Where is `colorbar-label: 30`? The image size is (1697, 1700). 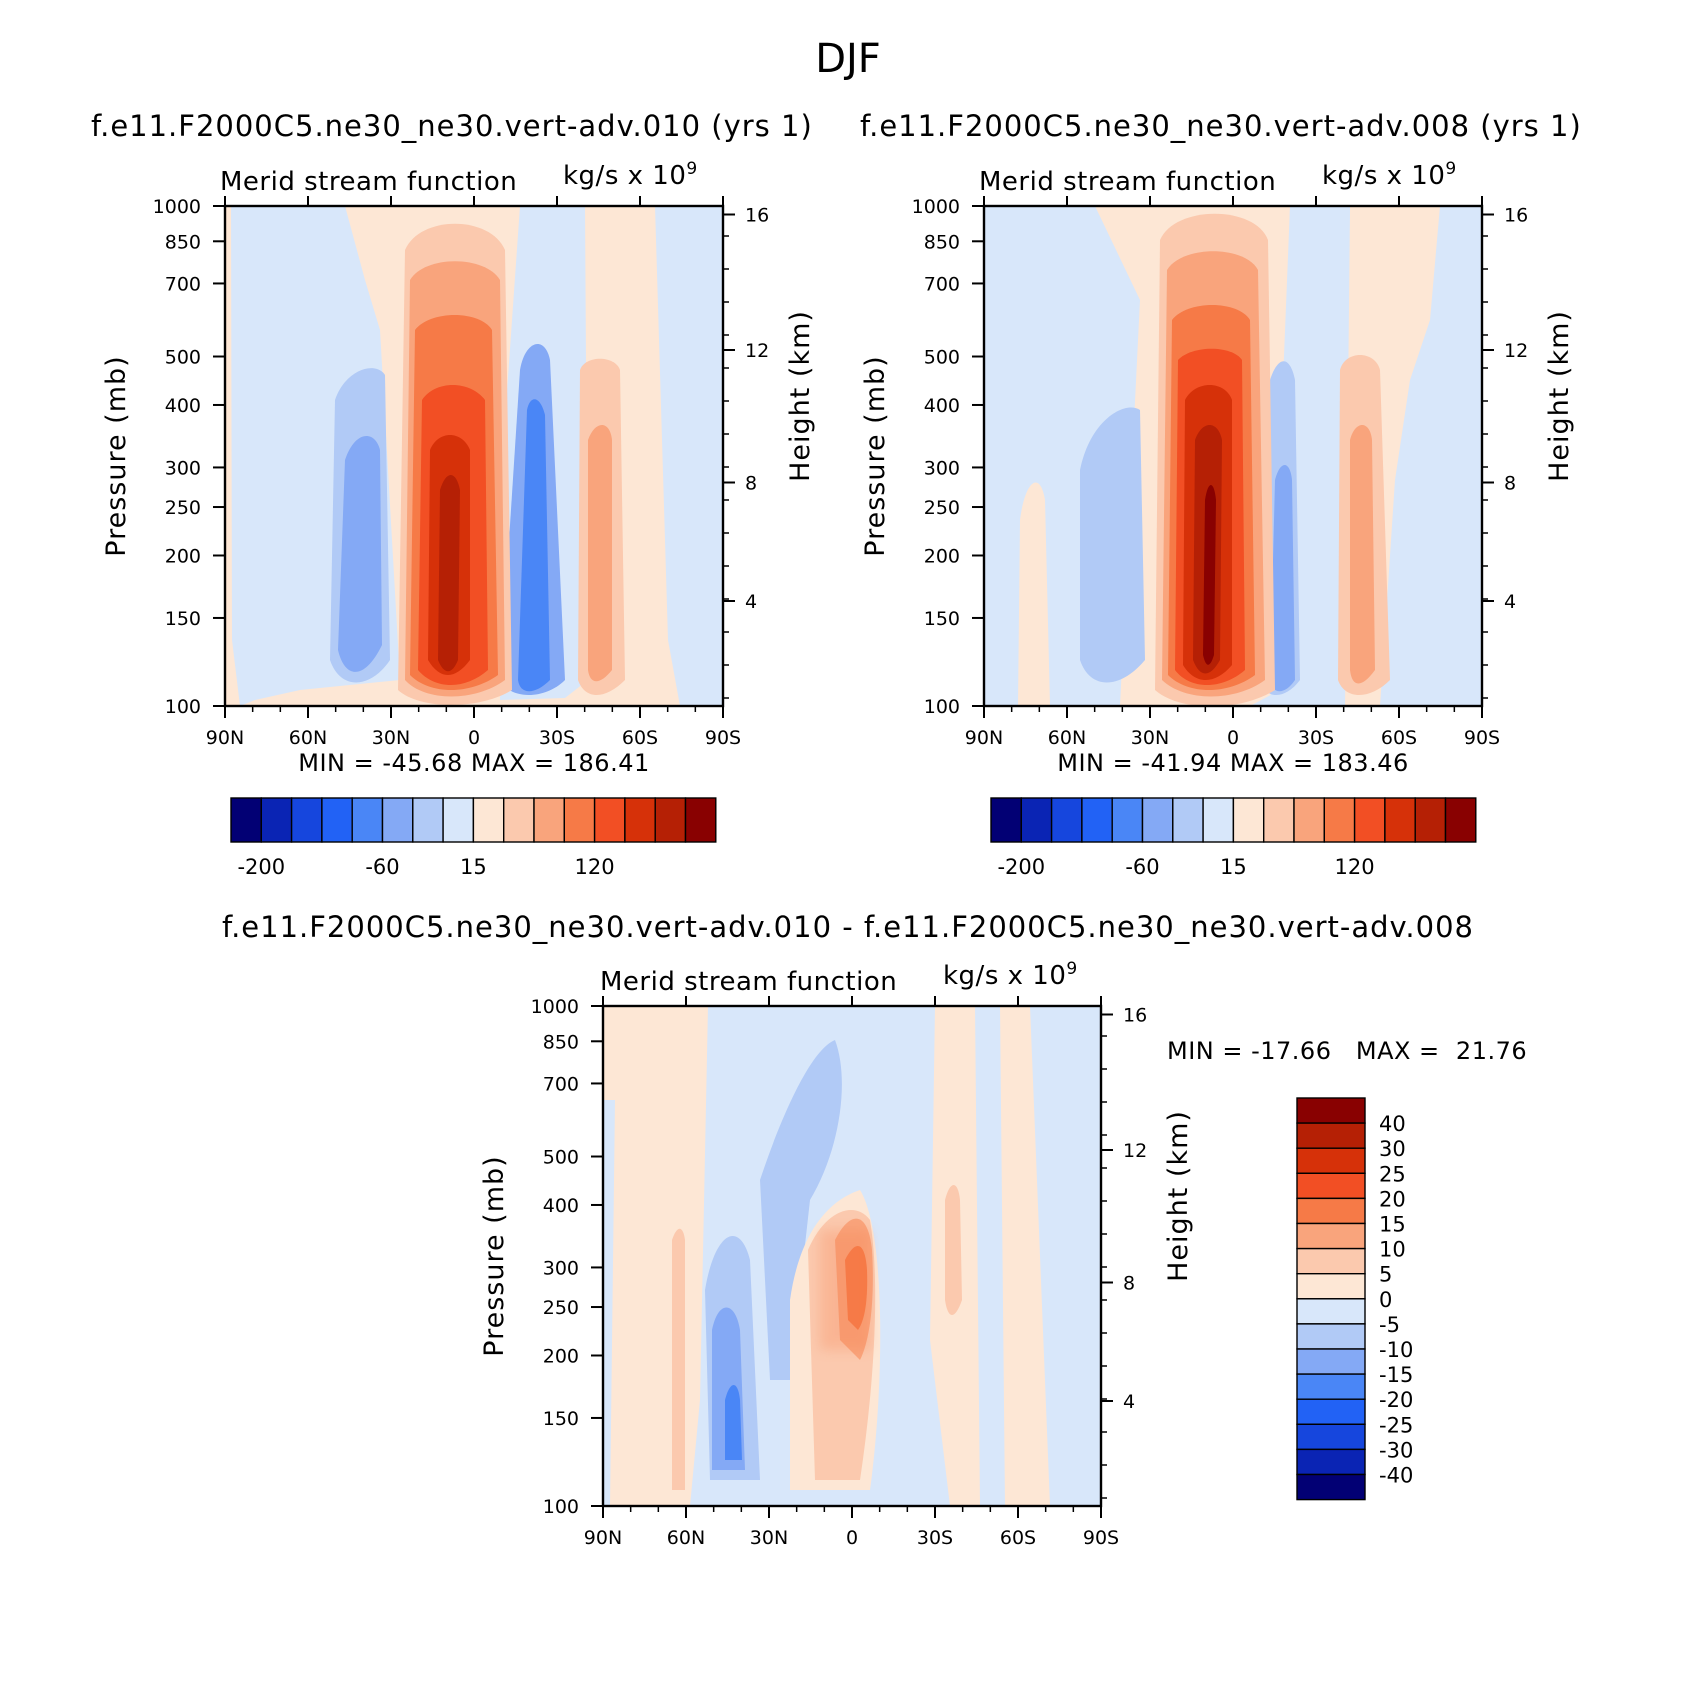 colorbar-label: 30 is located at coordinates (1392, 1149).